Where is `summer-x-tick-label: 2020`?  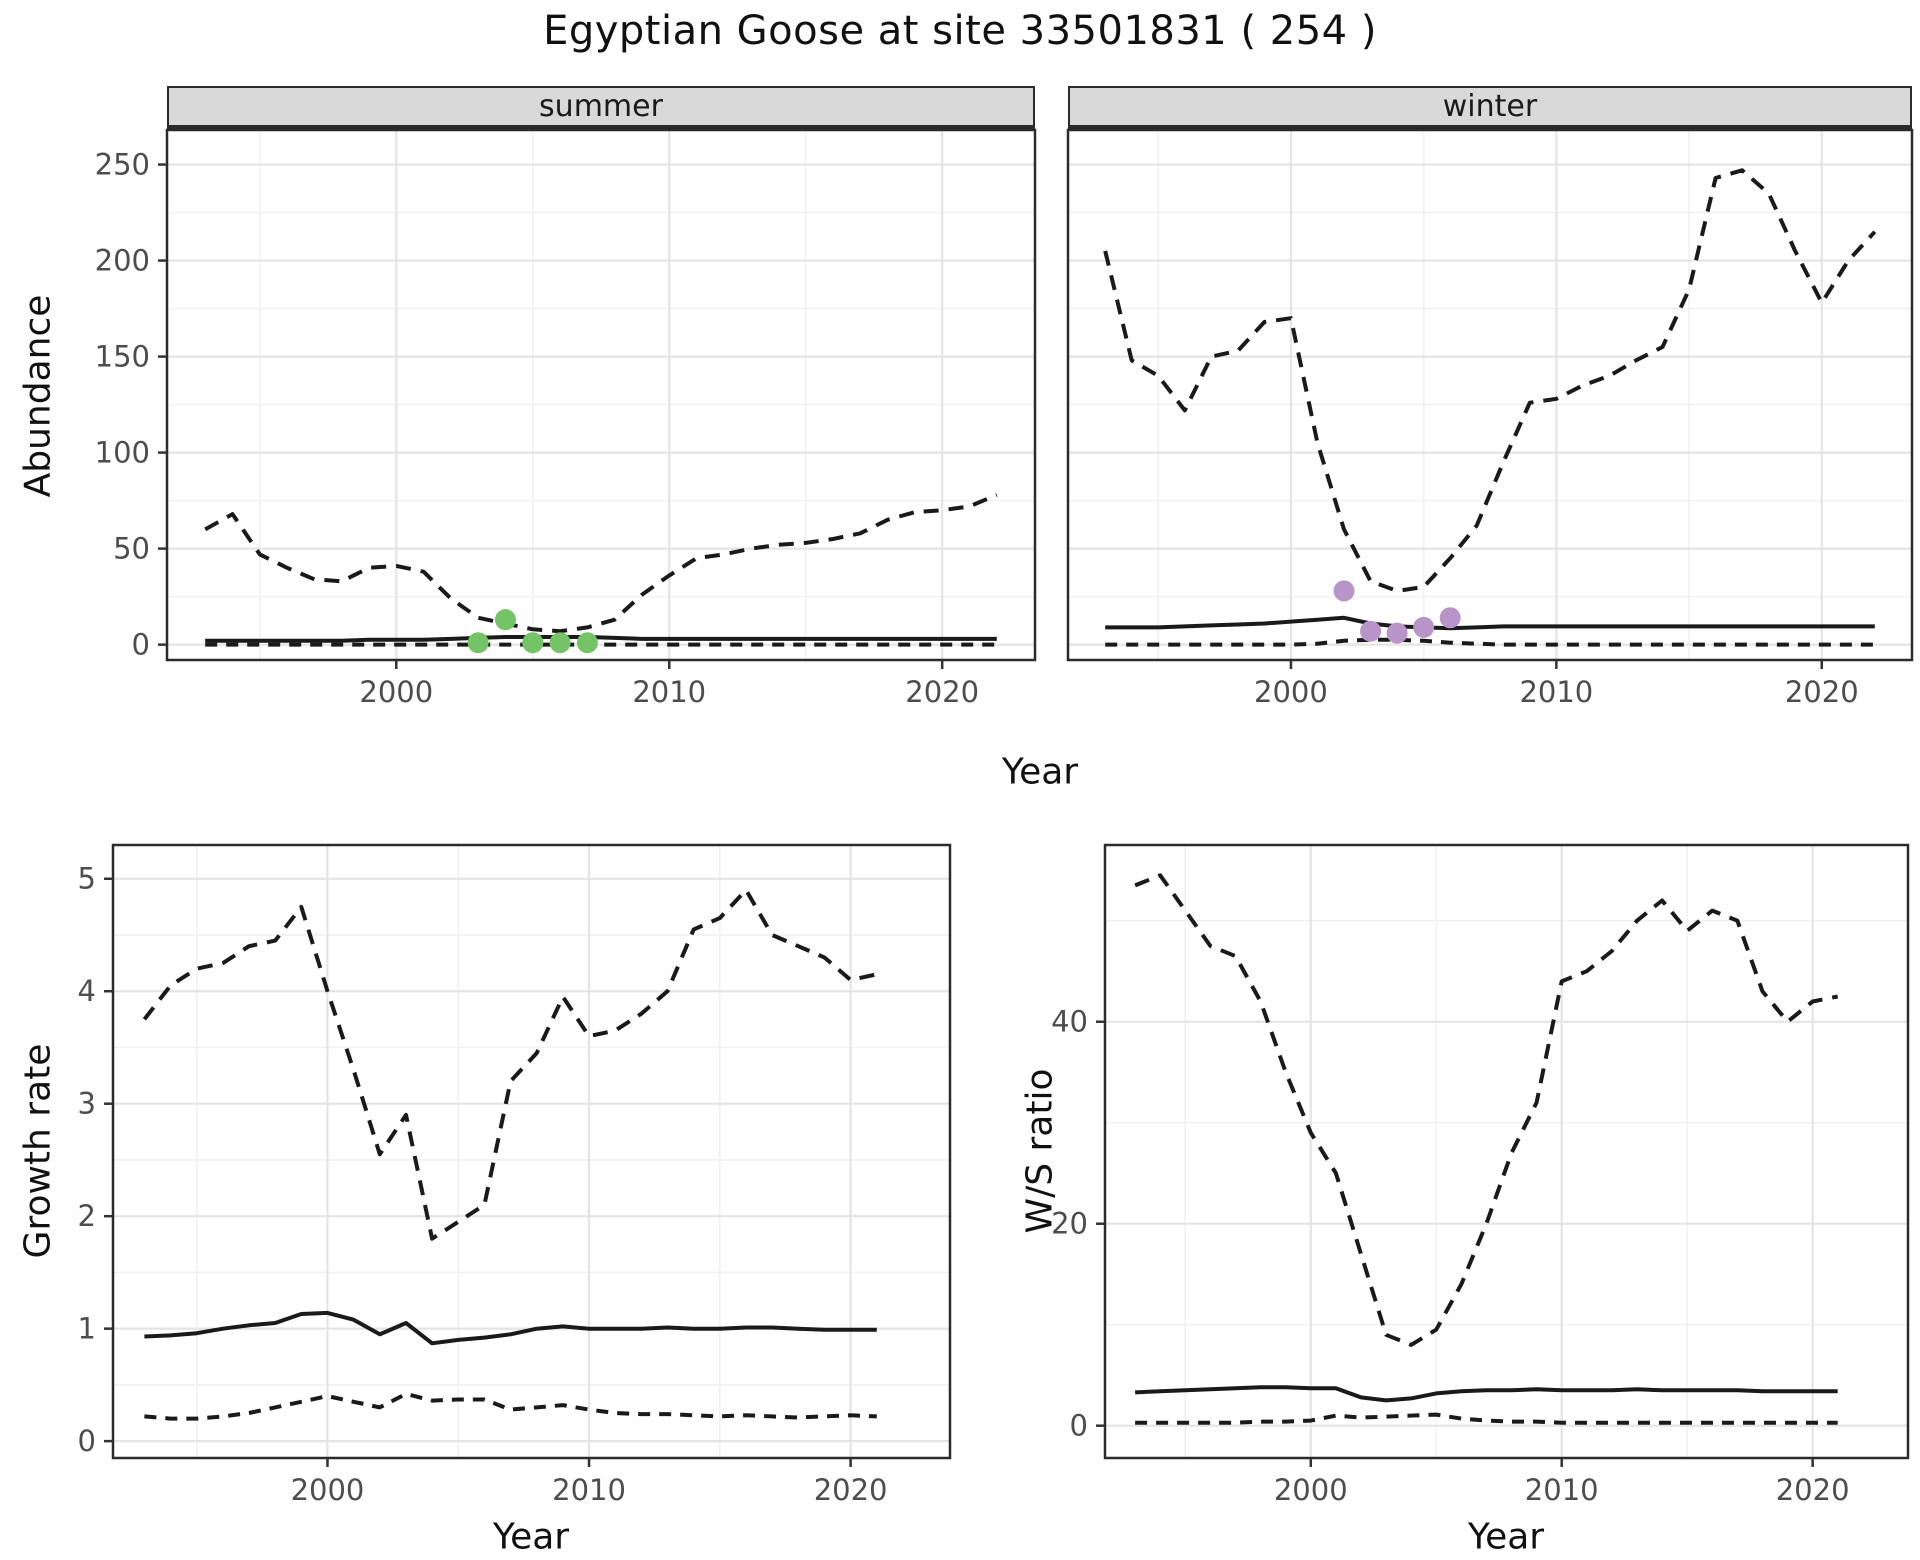
summer-x-tick-label: 2020 is located at coordinates (942, 692).